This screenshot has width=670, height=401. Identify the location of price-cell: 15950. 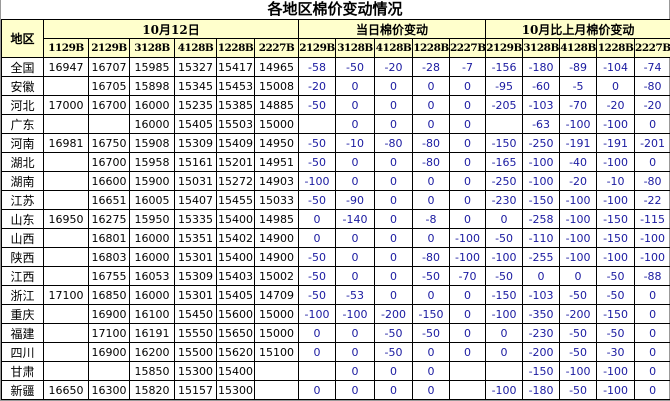
(152, 219).